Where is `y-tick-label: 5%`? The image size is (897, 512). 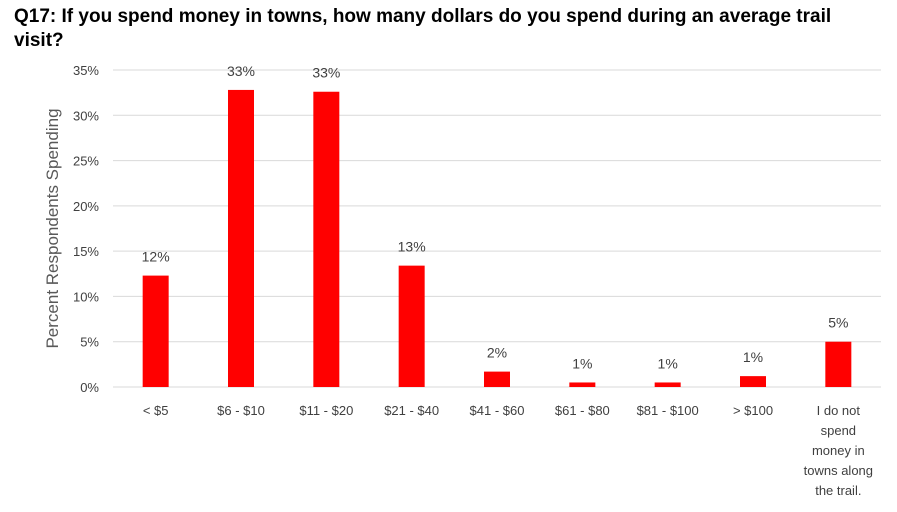 y-tick-label: 5% is located at coordinates (89, 342).